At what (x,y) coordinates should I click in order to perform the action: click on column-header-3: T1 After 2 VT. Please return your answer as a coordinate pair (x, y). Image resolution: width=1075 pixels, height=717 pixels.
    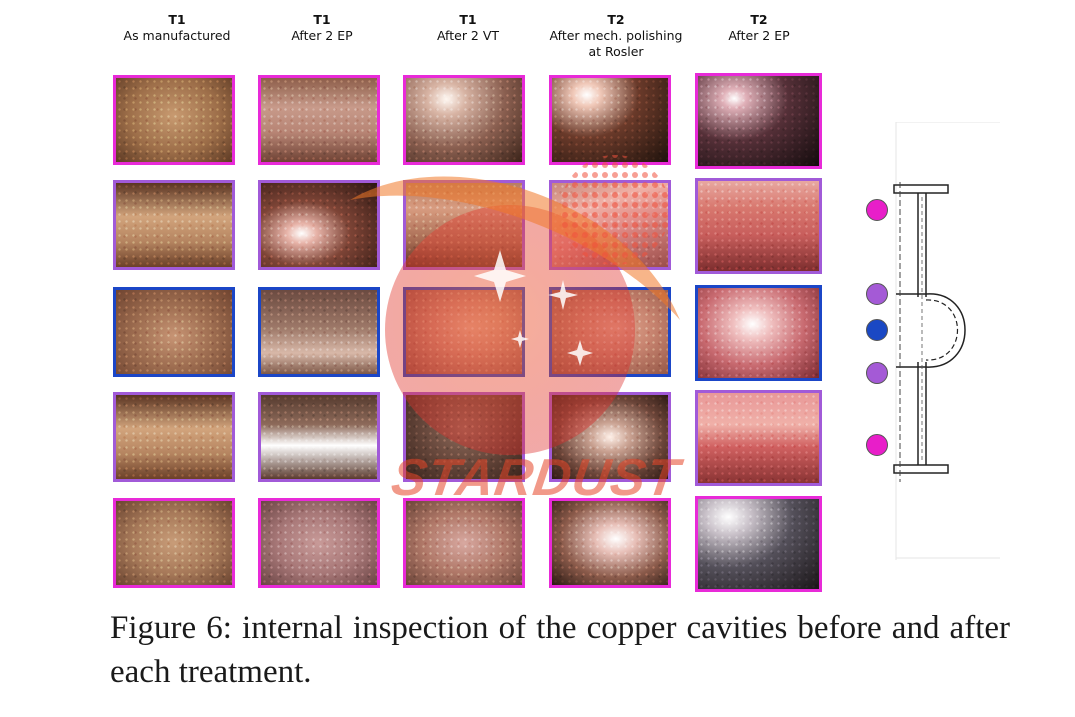
    Looking at the image, I should click on (468, 28).